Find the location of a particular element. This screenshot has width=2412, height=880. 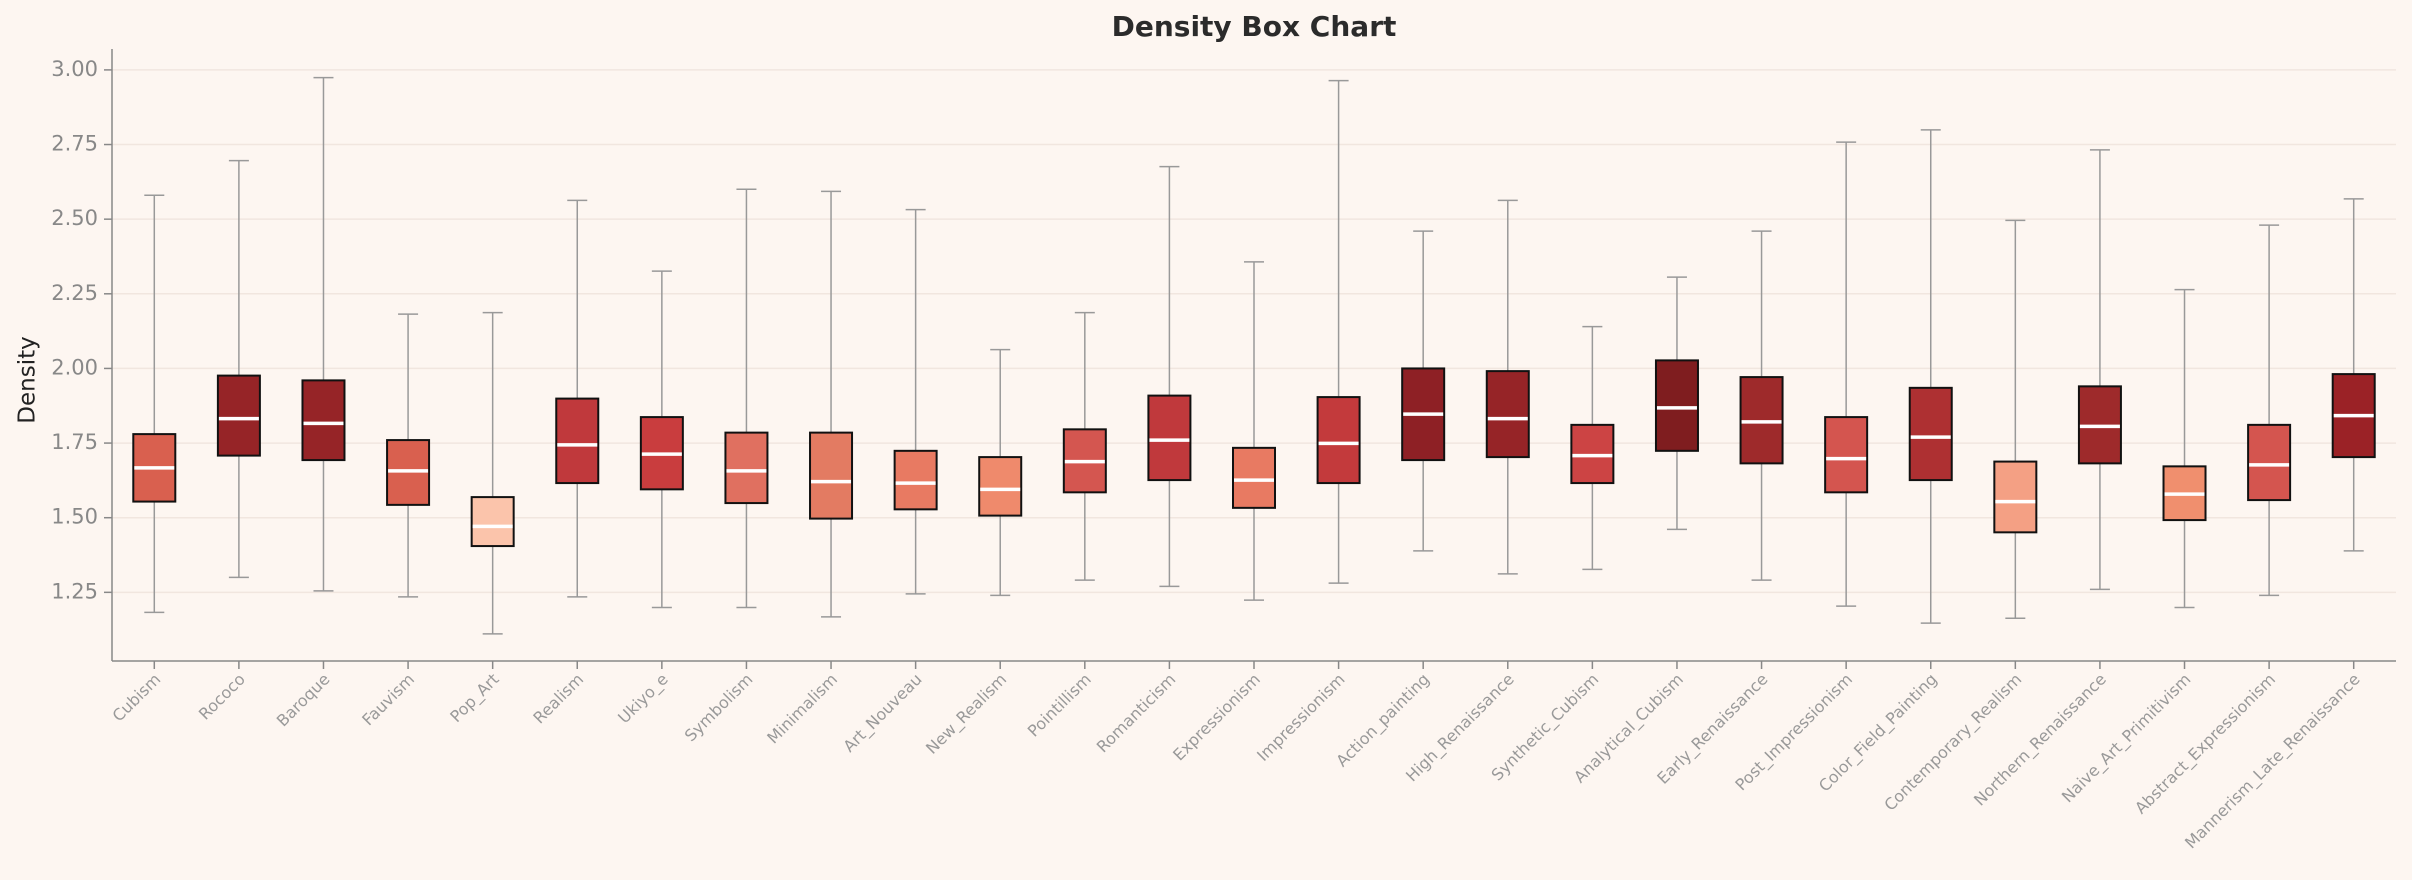

x-tick-label: Fauvism is located at coordinates (388, 700).